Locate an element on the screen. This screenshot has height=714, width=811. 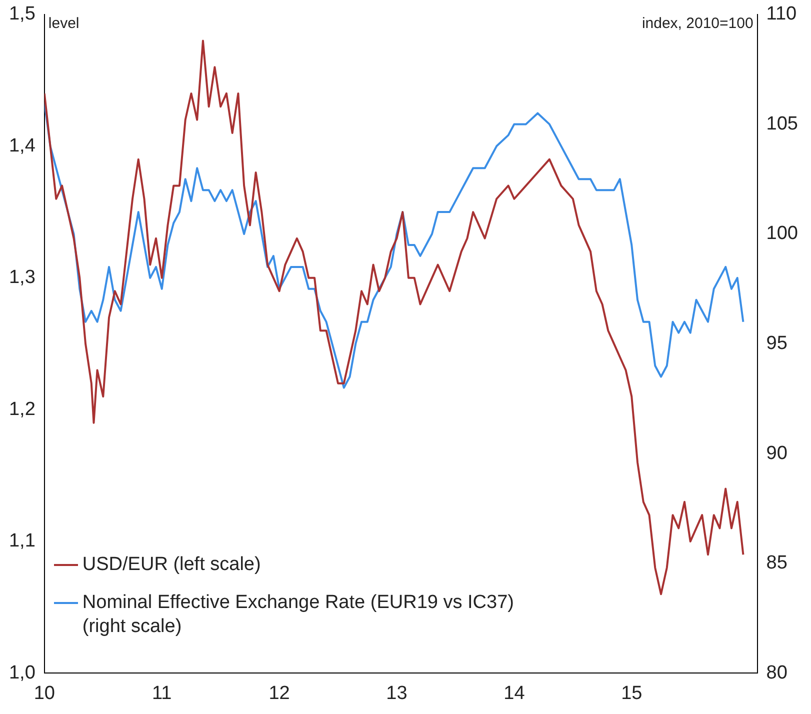
x-tick-label: 11 is located at coordinates (162, 693).